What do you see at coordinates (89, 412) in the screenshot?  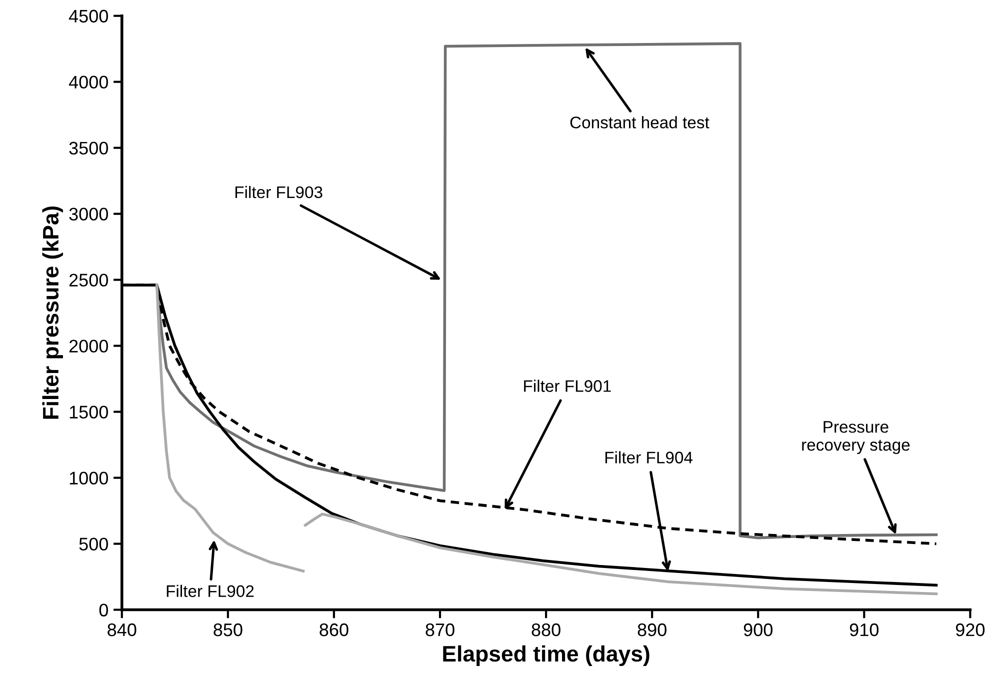 I see `y-tick-label: 1500` at bounding box center [89, 412].